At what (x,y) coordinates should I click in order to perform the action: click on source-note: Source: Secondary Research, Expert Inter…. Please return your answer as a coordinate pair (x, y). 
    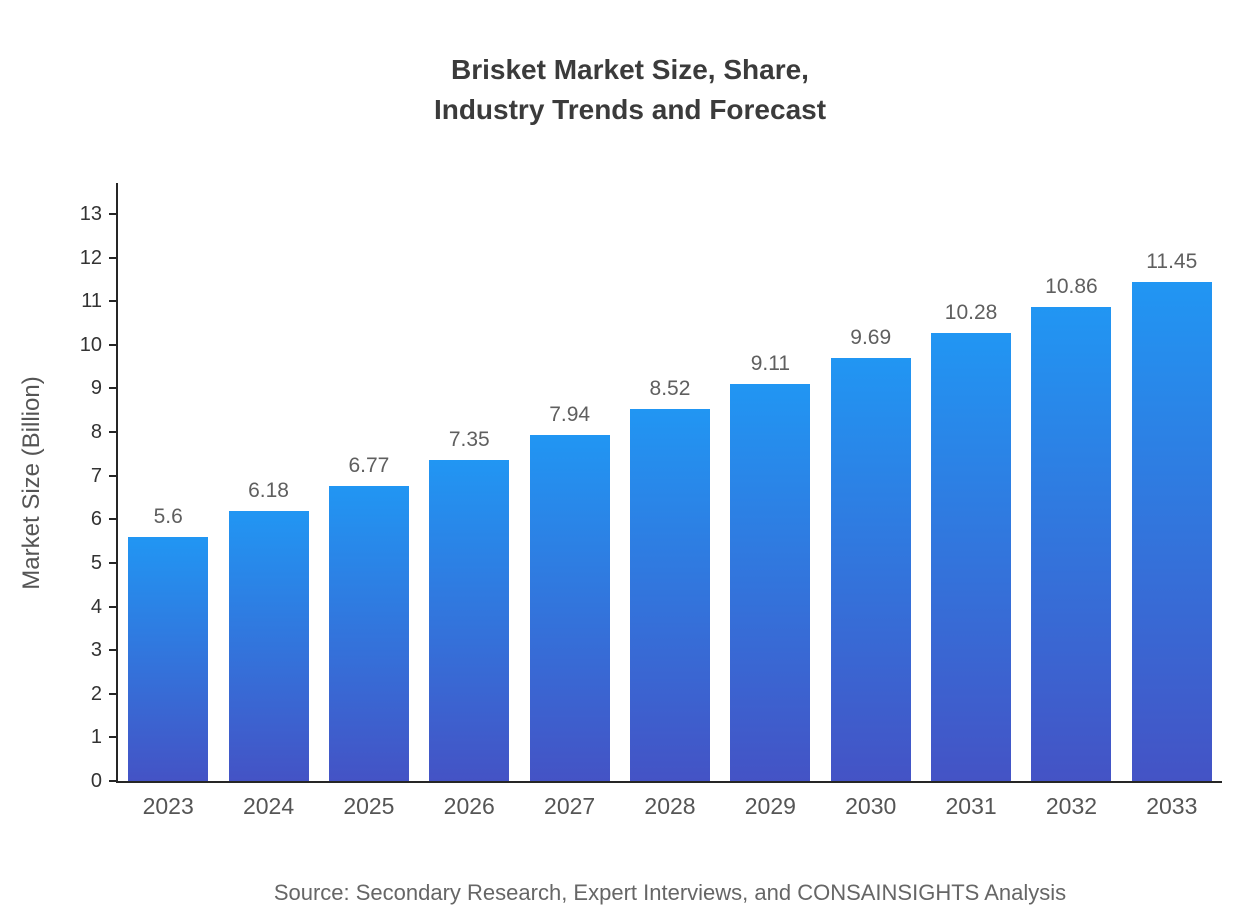
    Looking at the image, I should click on (670, 892).